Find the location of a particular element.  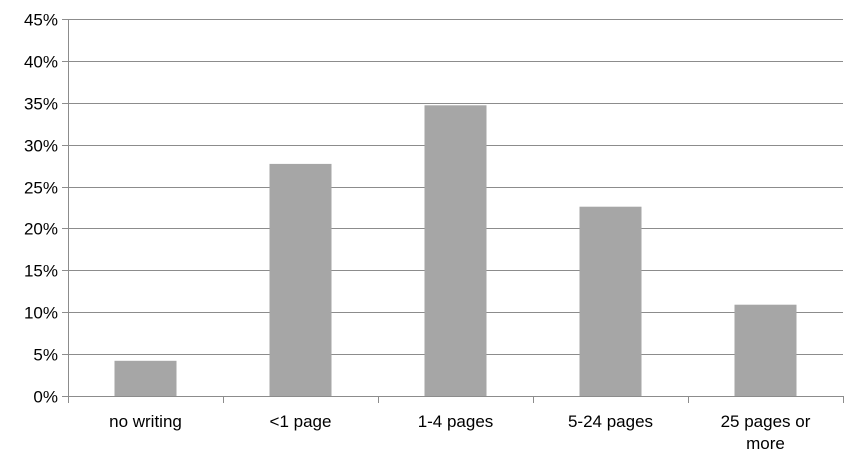

y-tick-label: 25% is located at coordinates (41, 188).